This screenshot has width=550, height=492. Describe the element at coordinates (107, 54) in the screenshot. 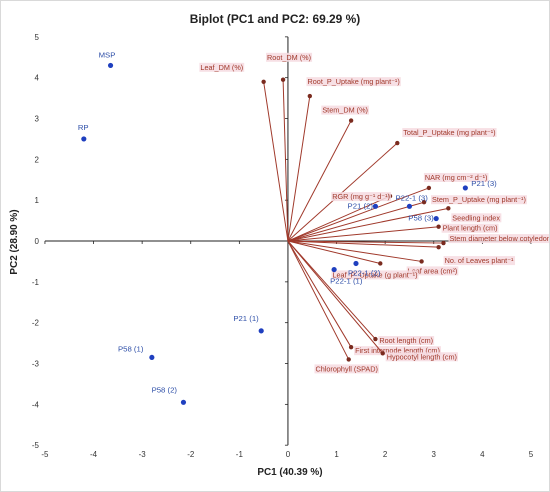

I see `observation-label: MSP` at that location.